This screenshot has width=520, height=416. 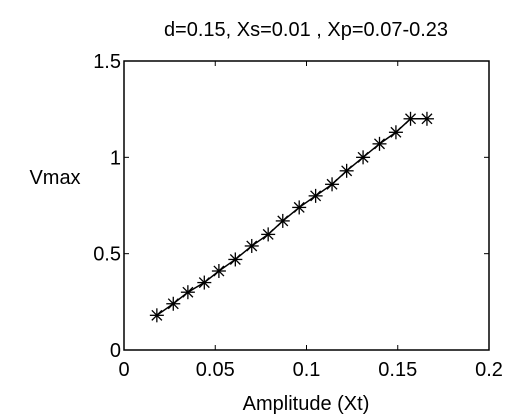 I want to click on y-axis-label: Vmax, so click(x=54, y=178).